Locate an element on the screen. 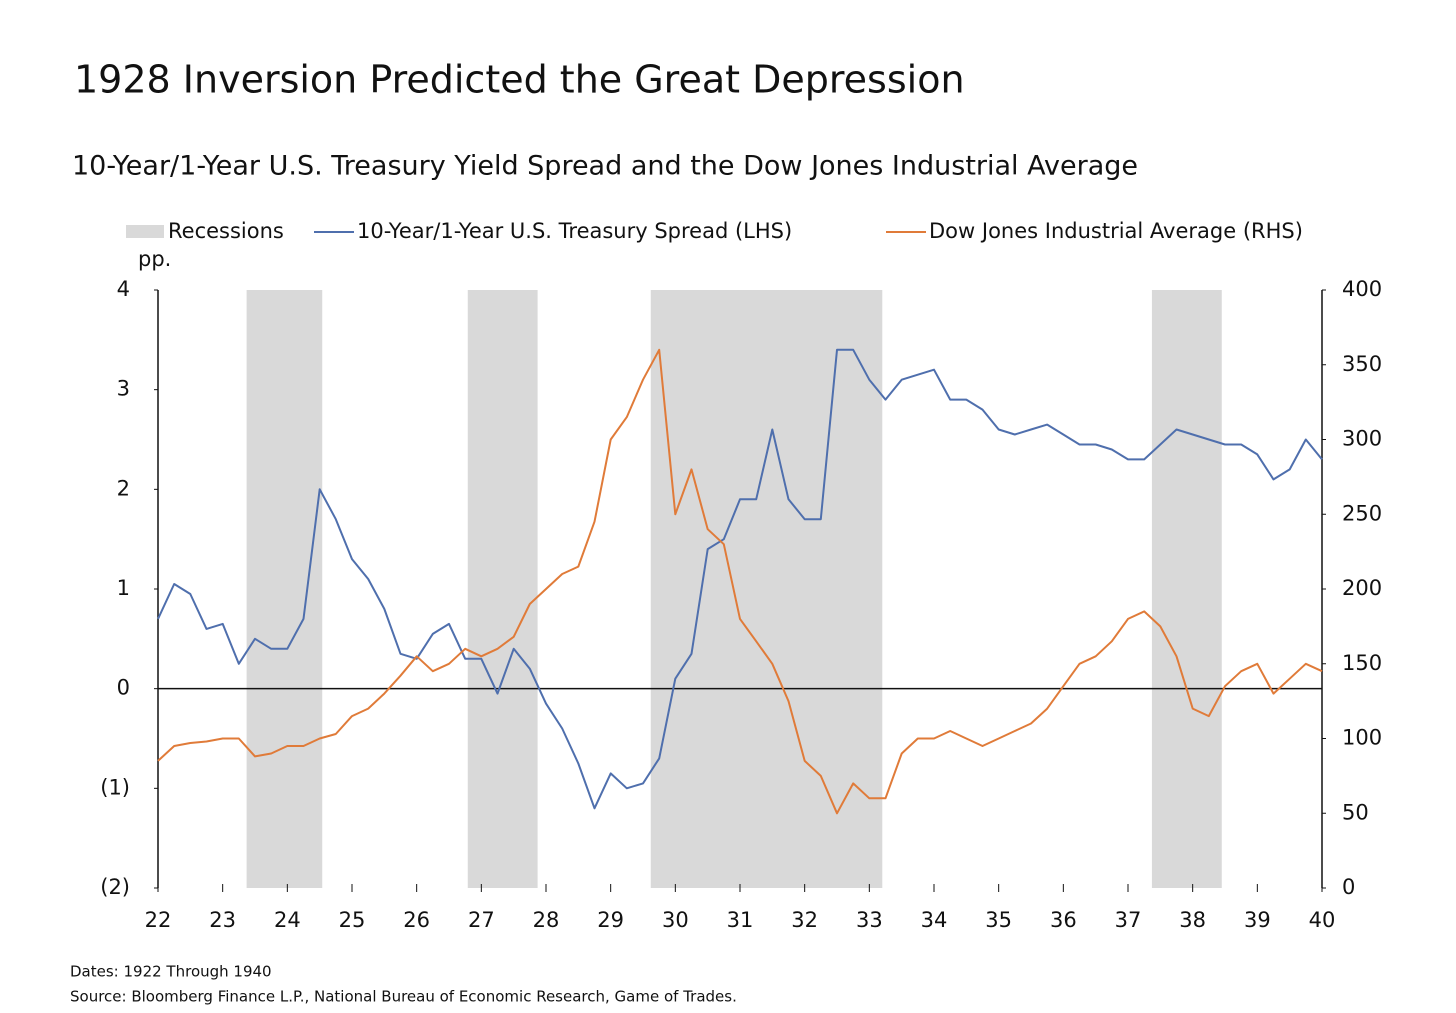 The image size is (1456, 1013). x-tick-label: 28 is located at coordinates (546, 920).